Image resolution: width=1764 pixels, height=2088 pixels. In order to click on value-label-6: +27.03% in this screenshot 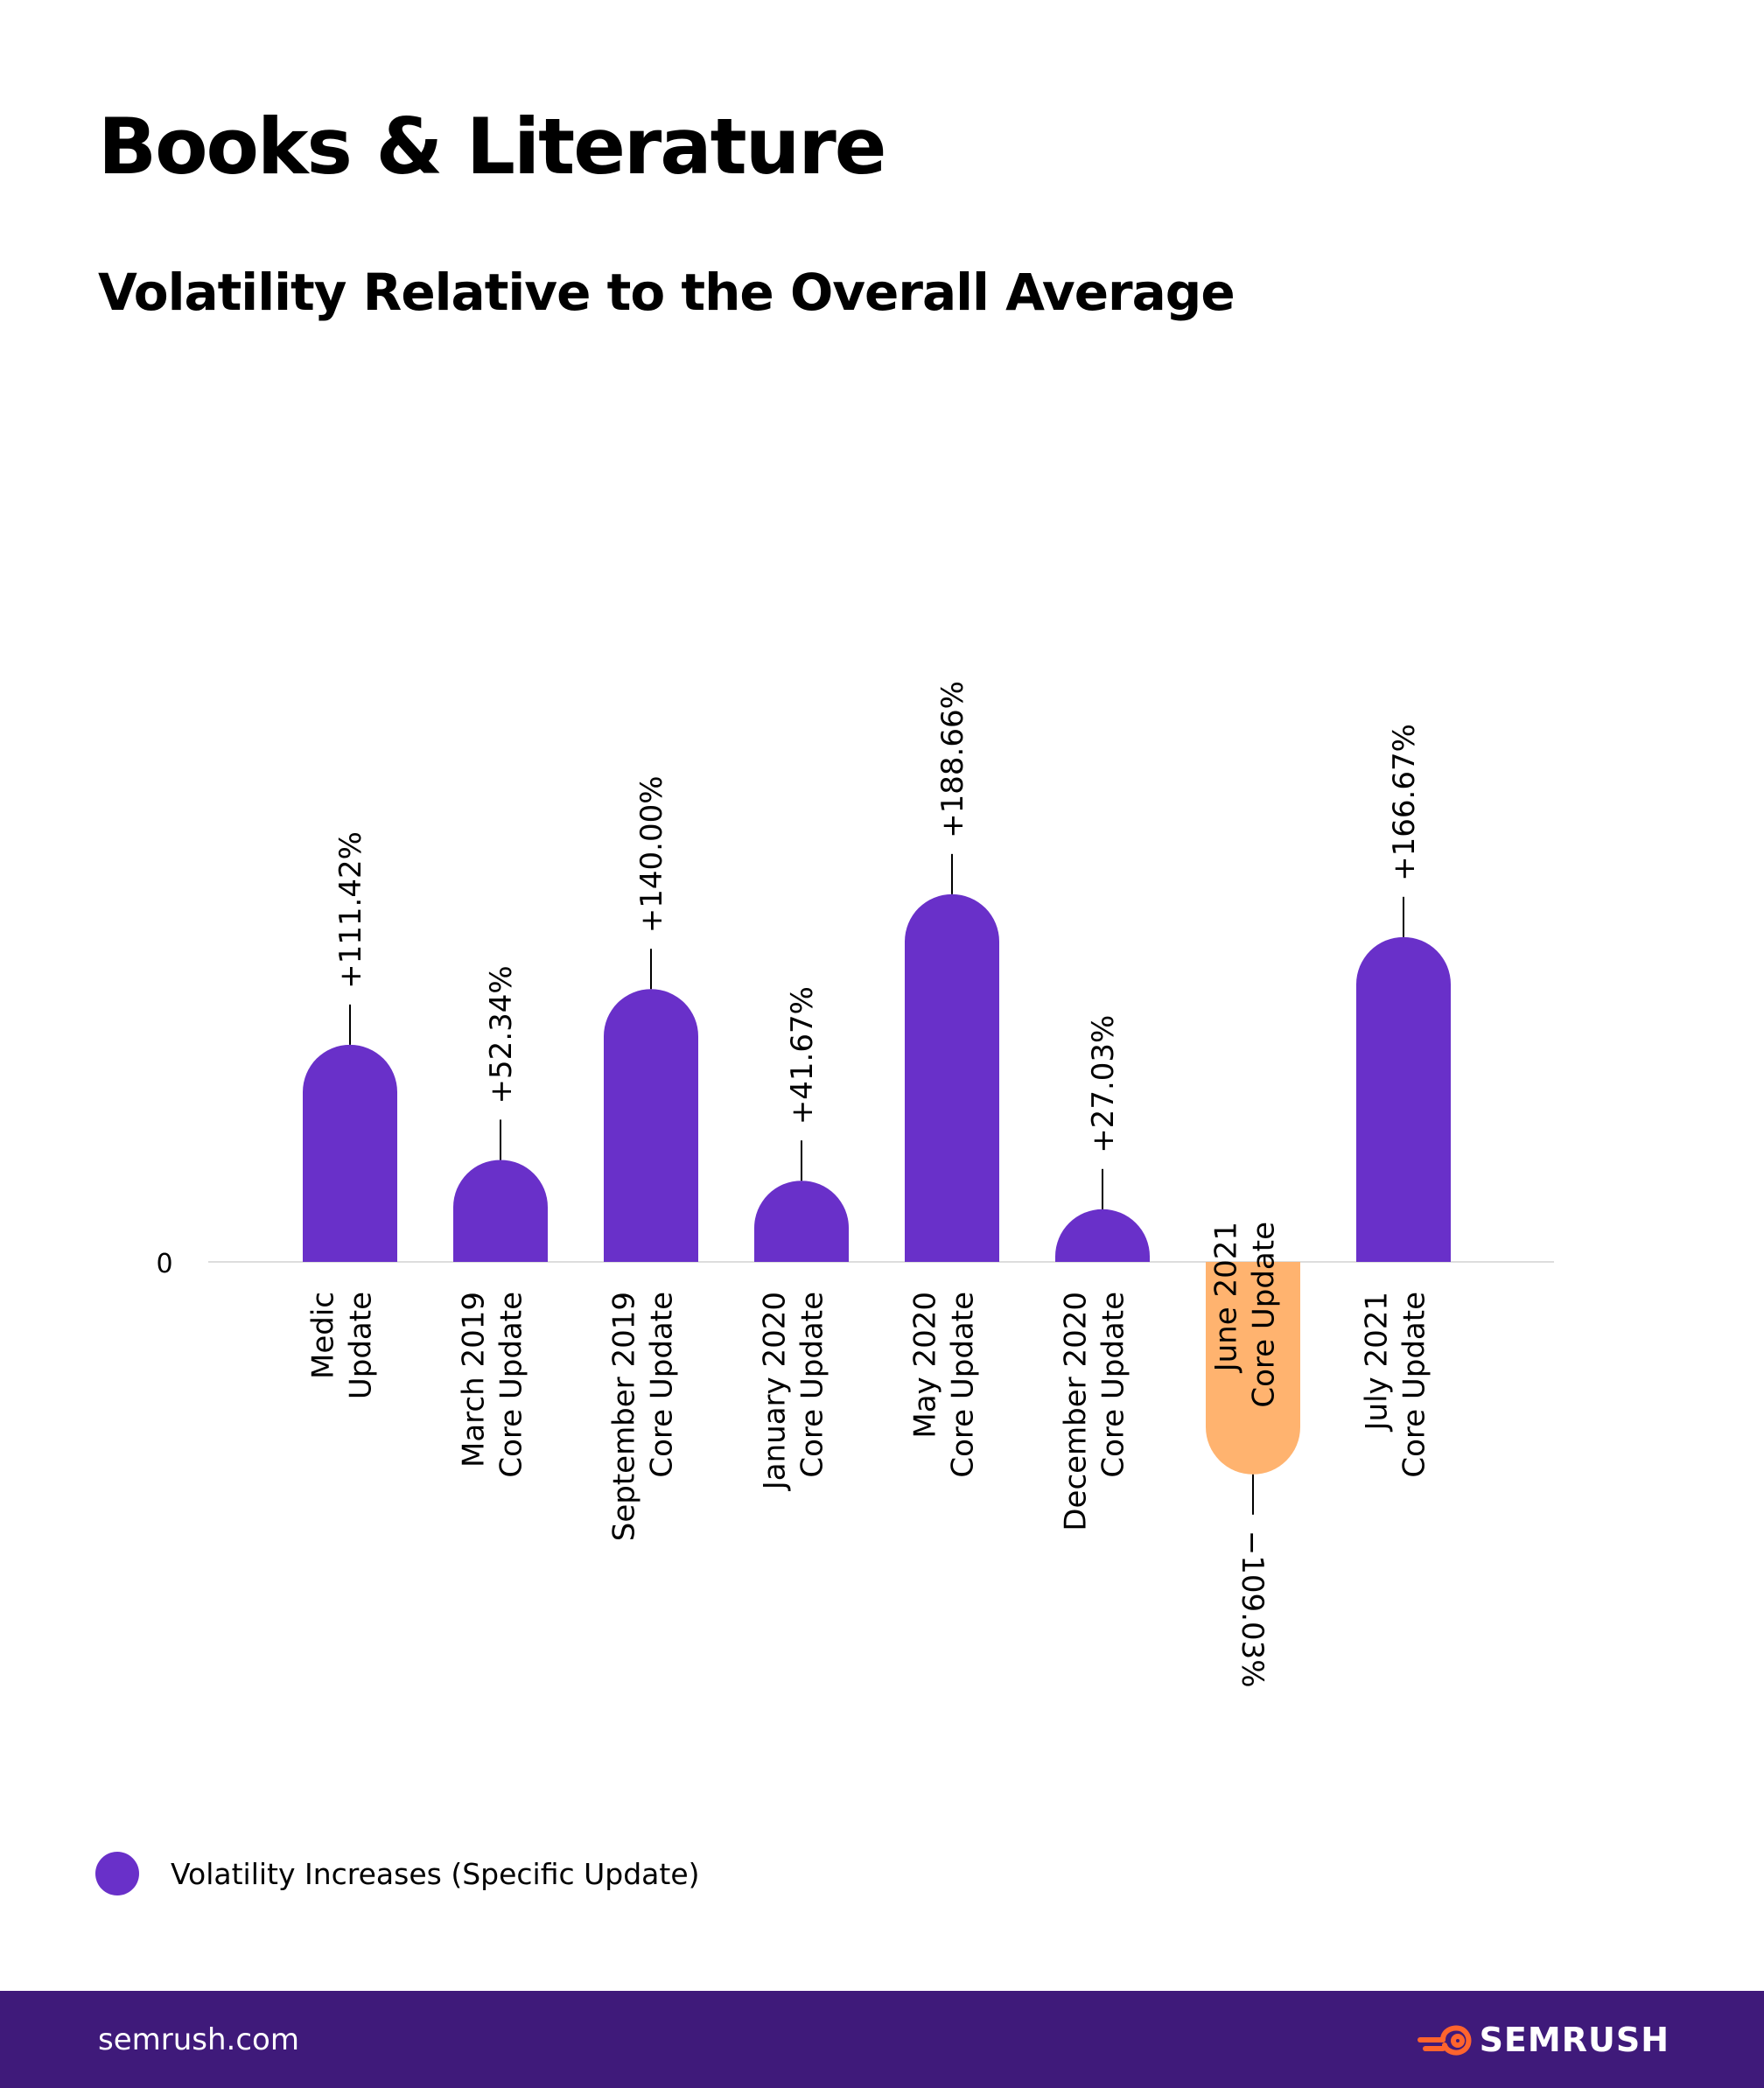, I will do `click(1103, 1084)`.